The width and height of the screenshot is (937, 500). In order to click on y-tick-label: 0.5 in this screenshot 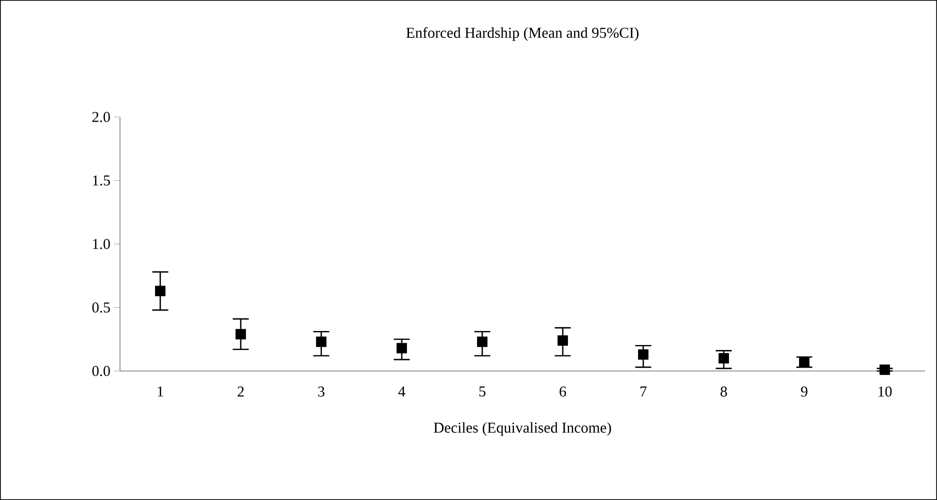, I will do `click(101, 307)`.